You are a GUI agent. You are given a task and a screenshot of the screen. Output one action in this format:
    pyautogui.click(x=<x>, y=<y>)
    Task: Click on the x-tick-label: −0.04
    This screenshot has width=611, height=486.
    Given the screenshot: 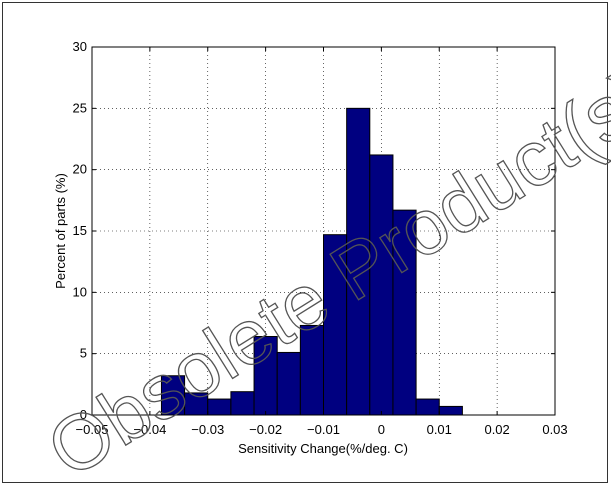 What is the action you would take?
    pyautogui.click(x=149, y=429)
    